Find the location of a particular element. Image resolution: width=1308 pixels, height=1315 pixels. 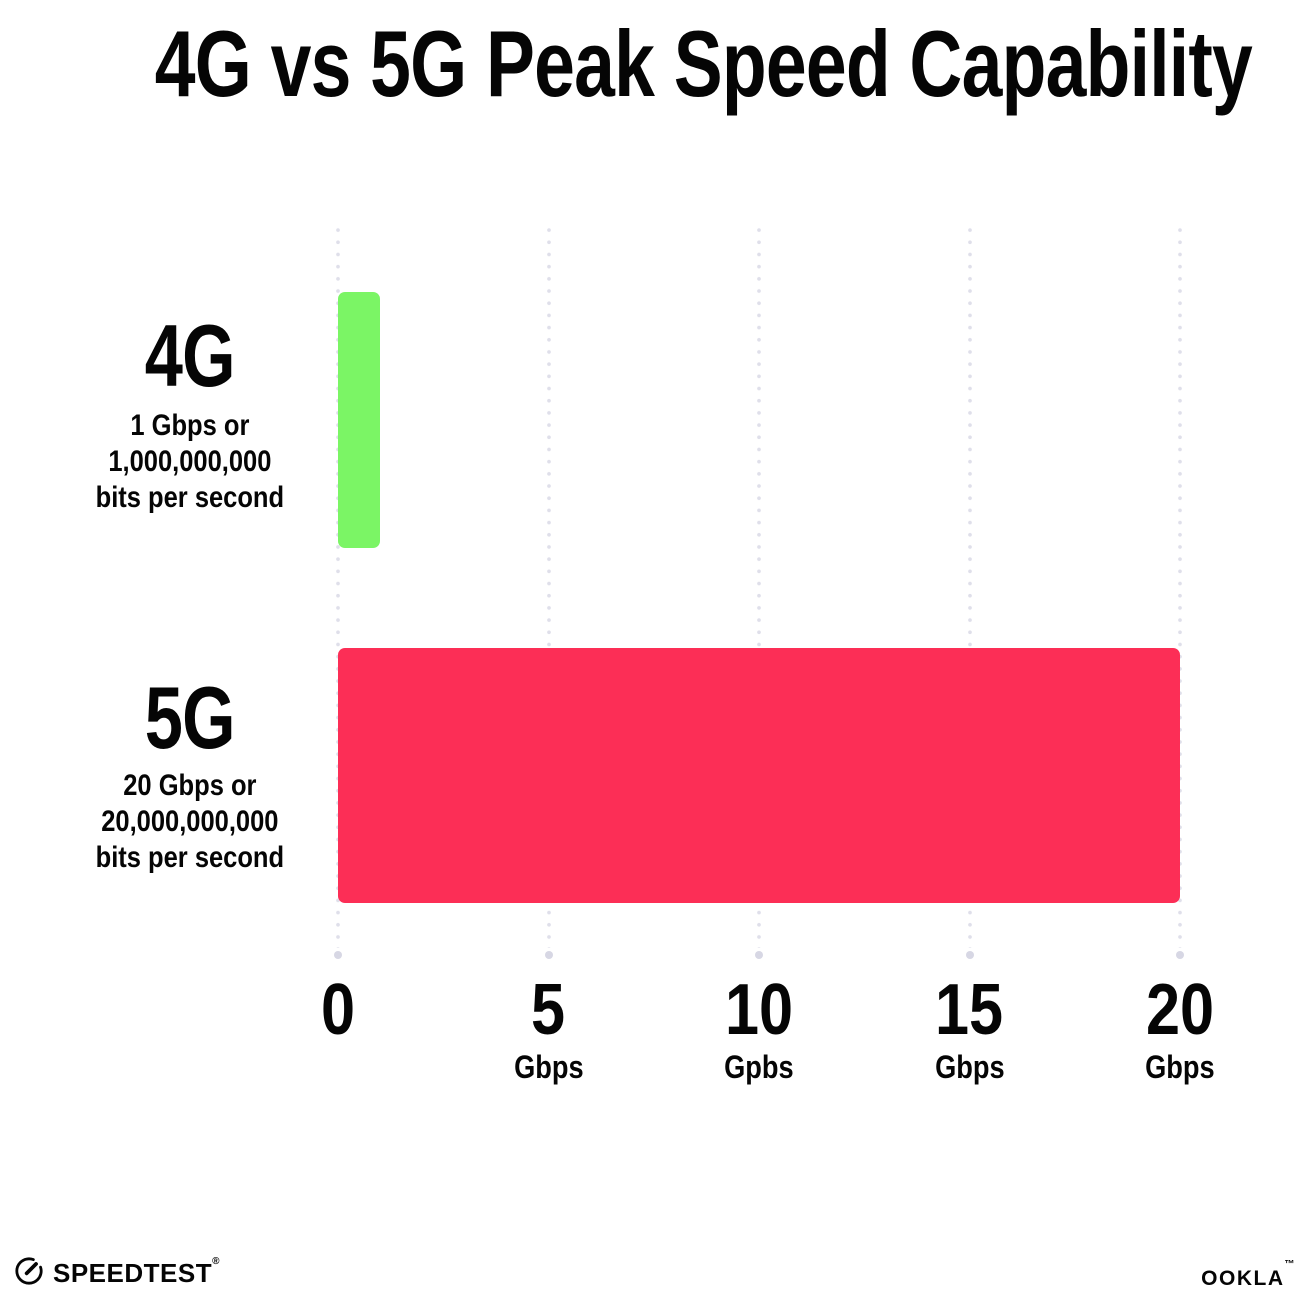

x-tick-15-unit: Gbps is located at coordinates (969, 1067).